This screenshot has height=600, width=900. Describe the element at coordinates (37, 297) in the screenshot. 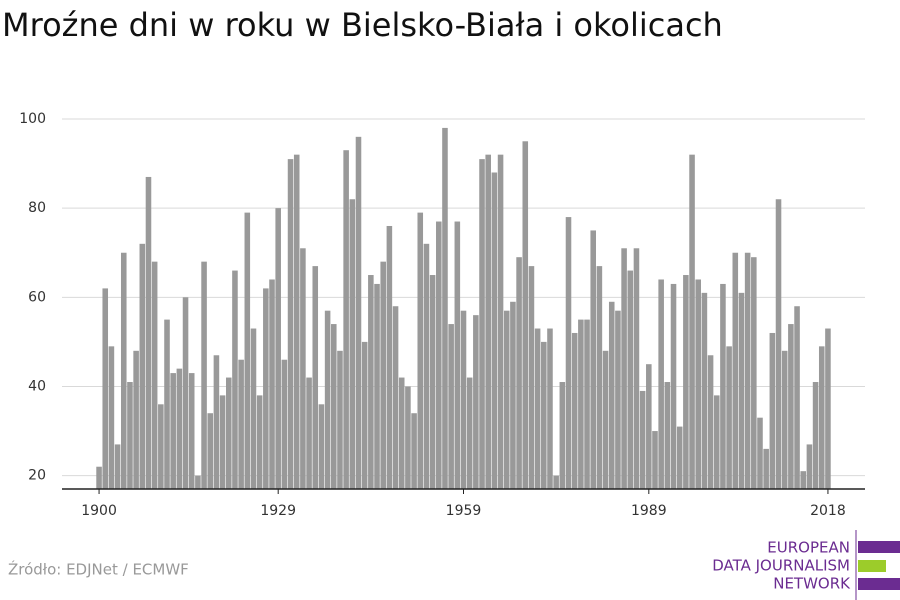

I see `y-tick-label: 60` at that location.